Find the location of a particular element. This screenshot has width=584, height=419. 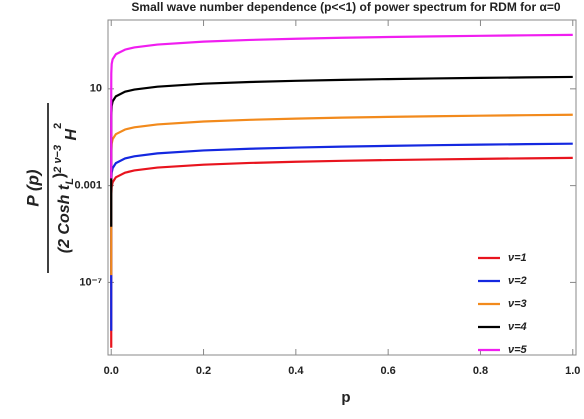

y-label-denominator: (2 Cosh tL)2 ν−3 H2 is located at coordinates (65, 188).